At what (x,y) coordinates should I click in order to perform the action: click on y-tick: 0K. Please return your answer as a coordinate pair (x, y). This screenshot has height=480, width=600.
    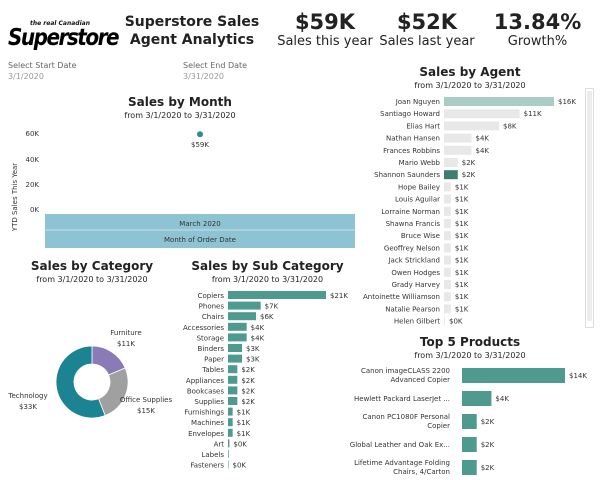
    Looking at the image, I should click on (34, 210).